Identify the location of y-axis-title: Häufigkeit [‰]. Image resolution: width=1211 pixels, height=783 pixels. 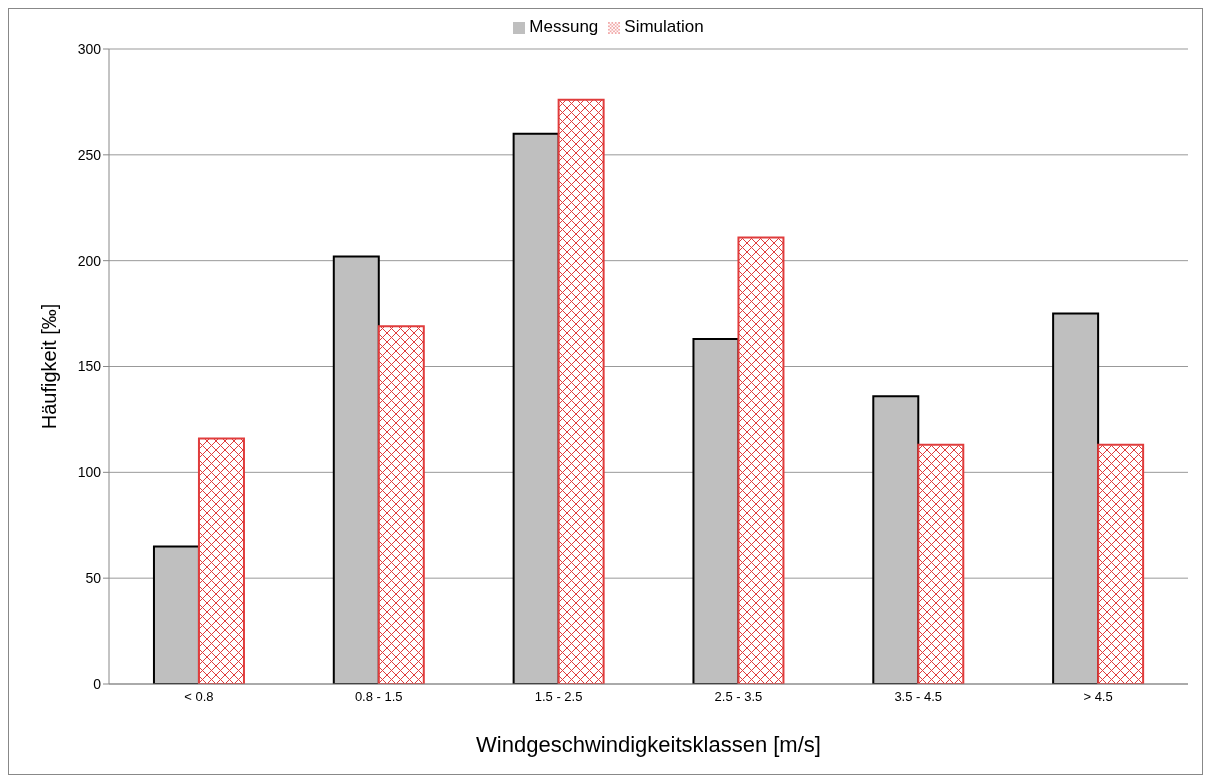
(49, 366).